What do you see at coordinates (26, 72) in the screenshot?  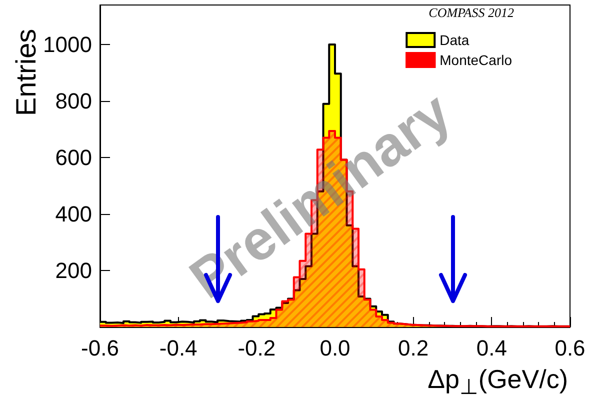 I see `y-axis-title: Entries` at bounding box center [26, 72].